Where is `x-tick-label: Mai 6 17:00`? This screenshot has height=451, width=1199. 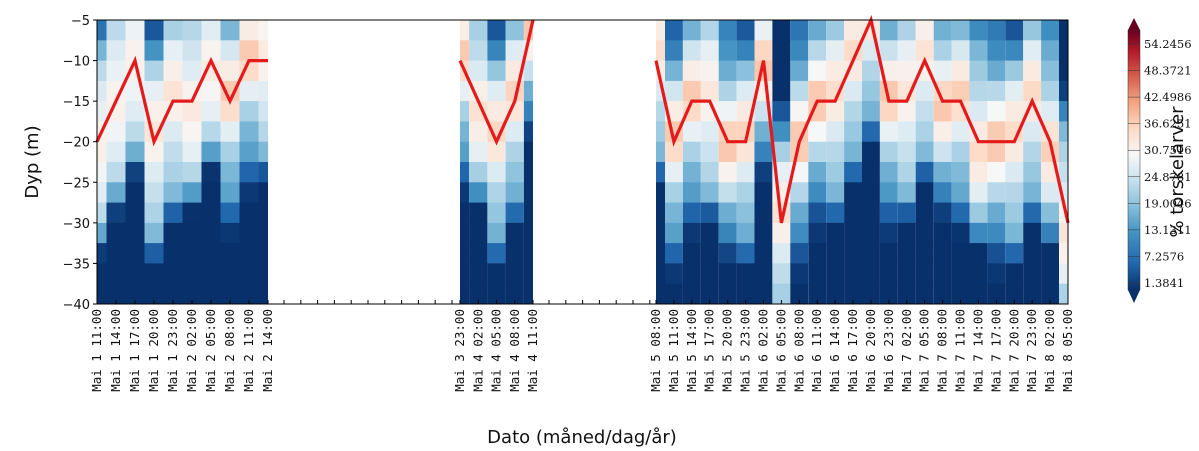 x-tick-label: Mai 6 17:00 is located at coordinates (852, 350).